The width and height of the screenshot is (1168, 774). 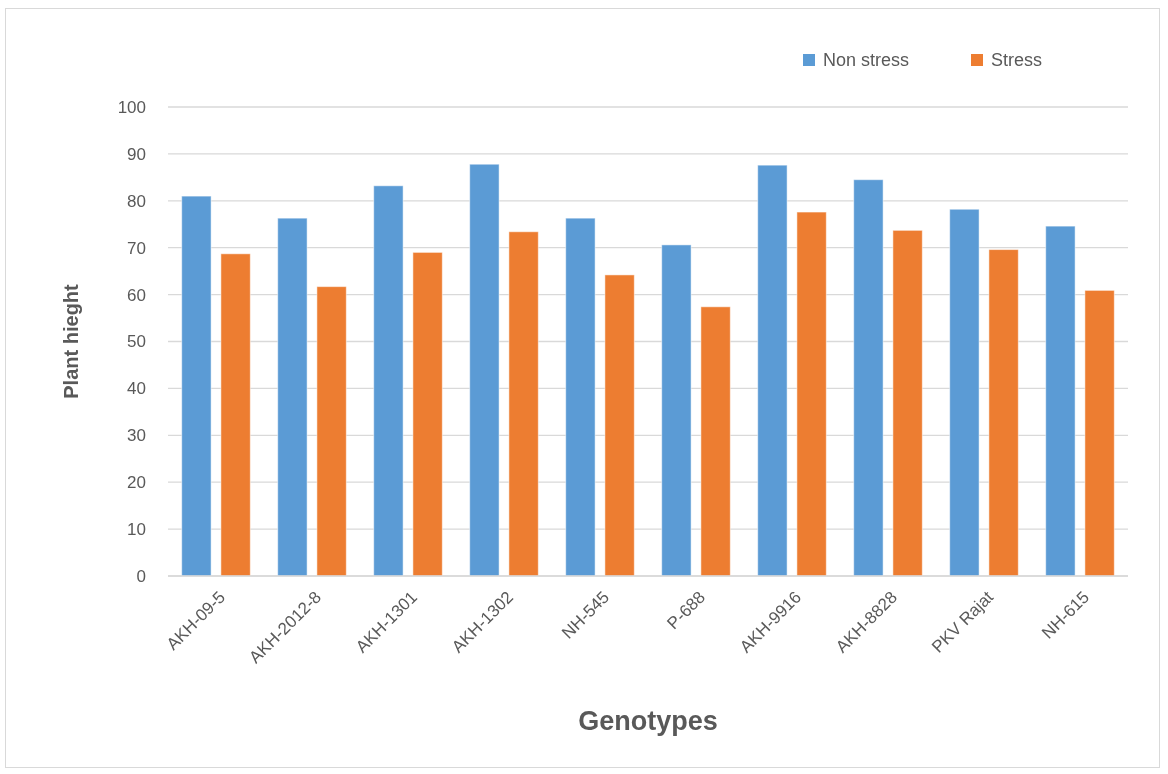 What do you see at coordinates (866, 60) in the screenshot?
I see `legend-label: Non stress` at bounding box center [866, 60].